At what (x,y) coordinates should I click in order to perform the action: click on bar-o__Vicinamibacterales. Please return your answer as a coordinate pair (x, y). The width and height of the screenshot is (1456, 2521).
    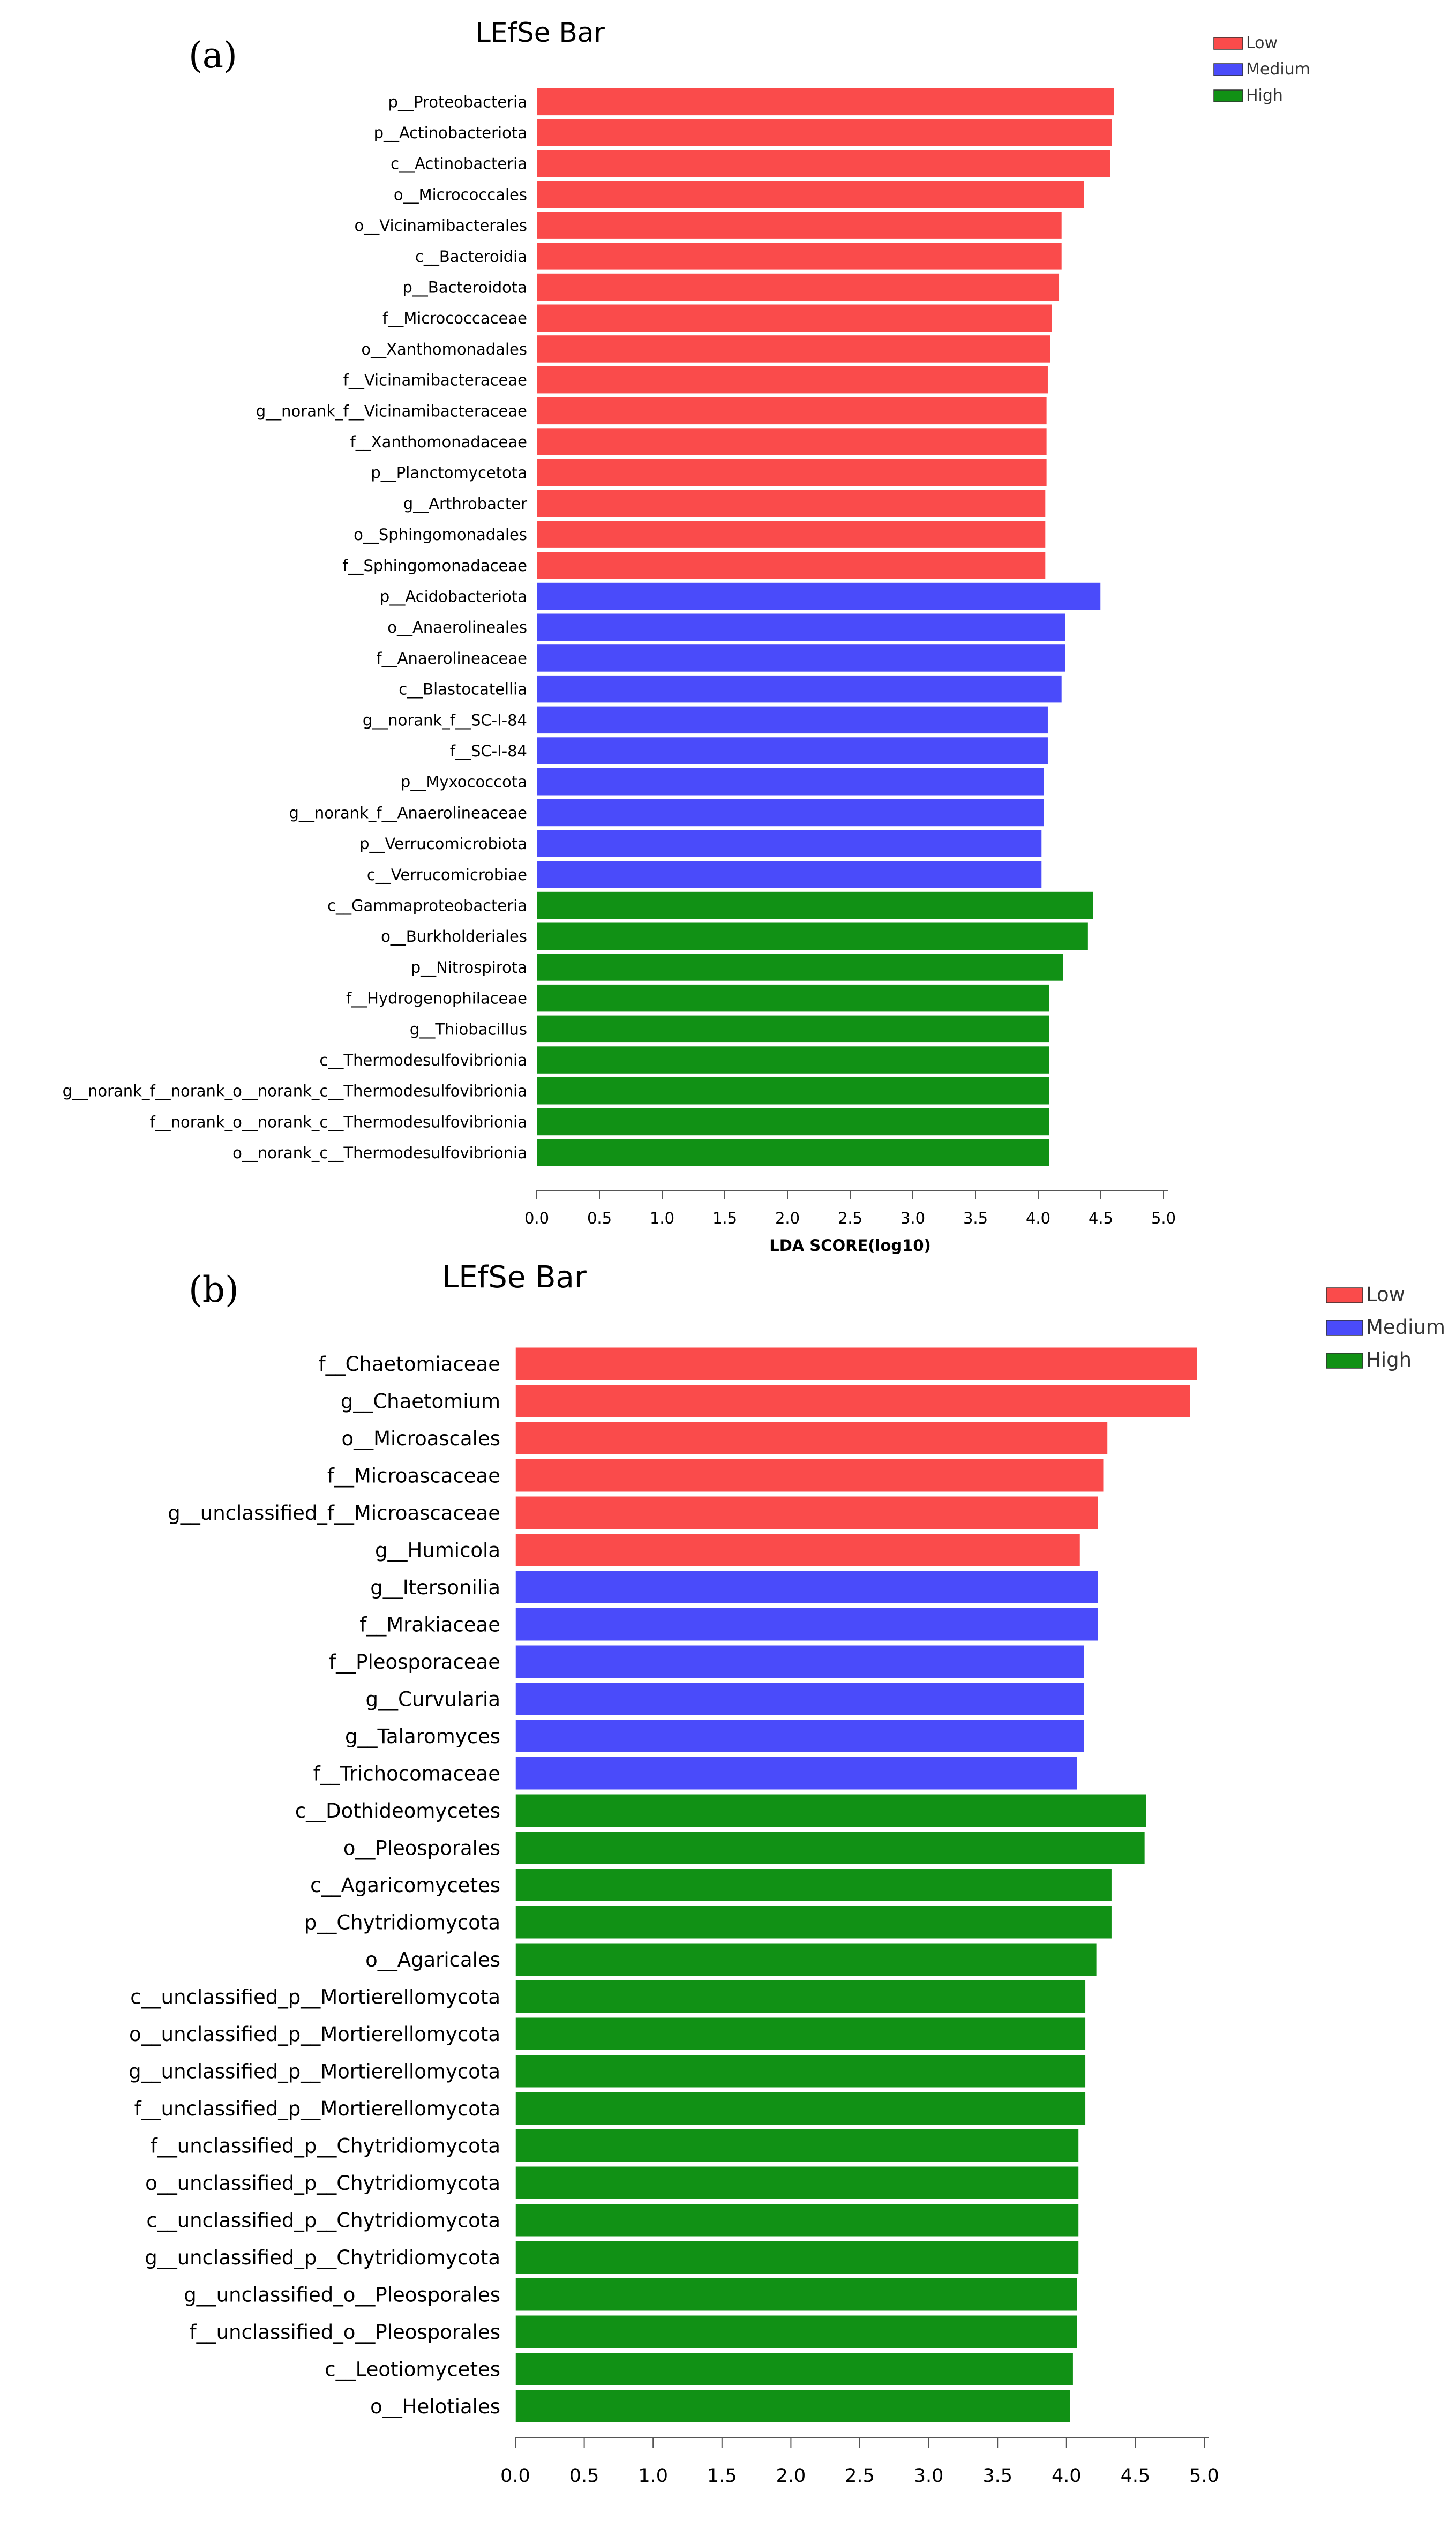
    Looking at the image, I should click on (799, 225).